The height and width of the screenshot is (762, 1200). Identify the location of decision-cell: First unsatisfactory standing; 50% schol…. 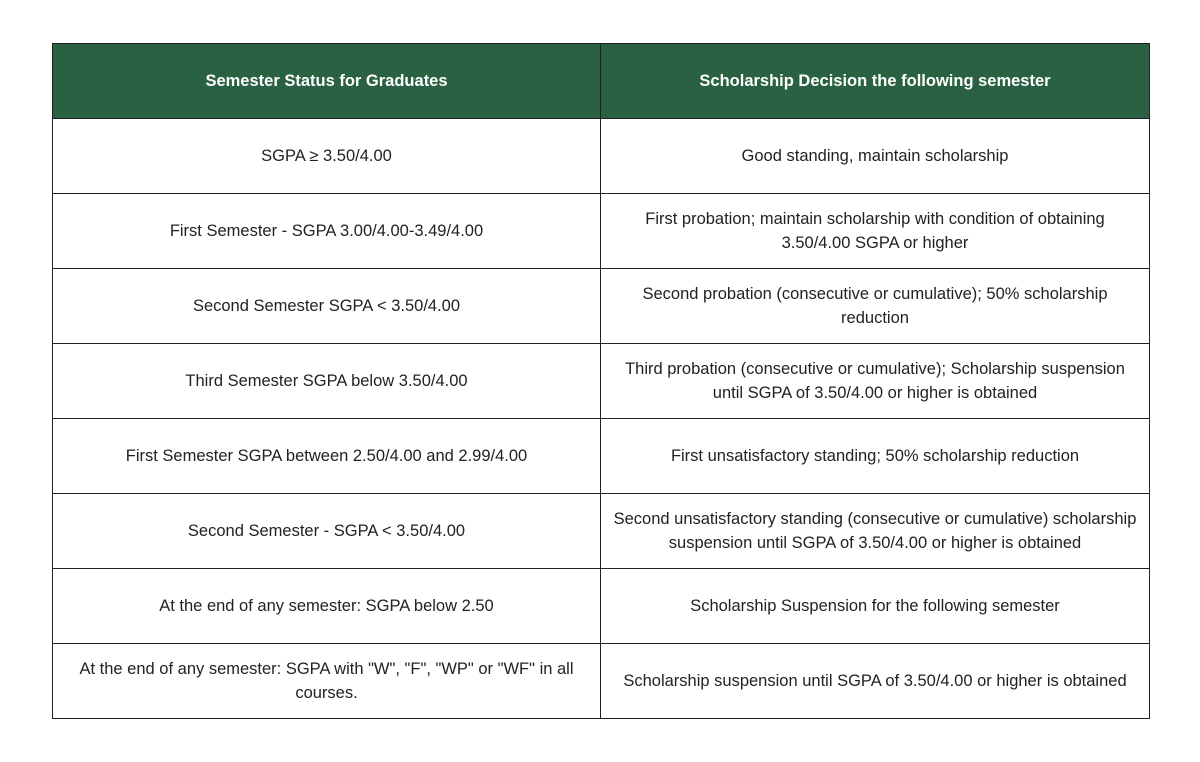
(875, 456).